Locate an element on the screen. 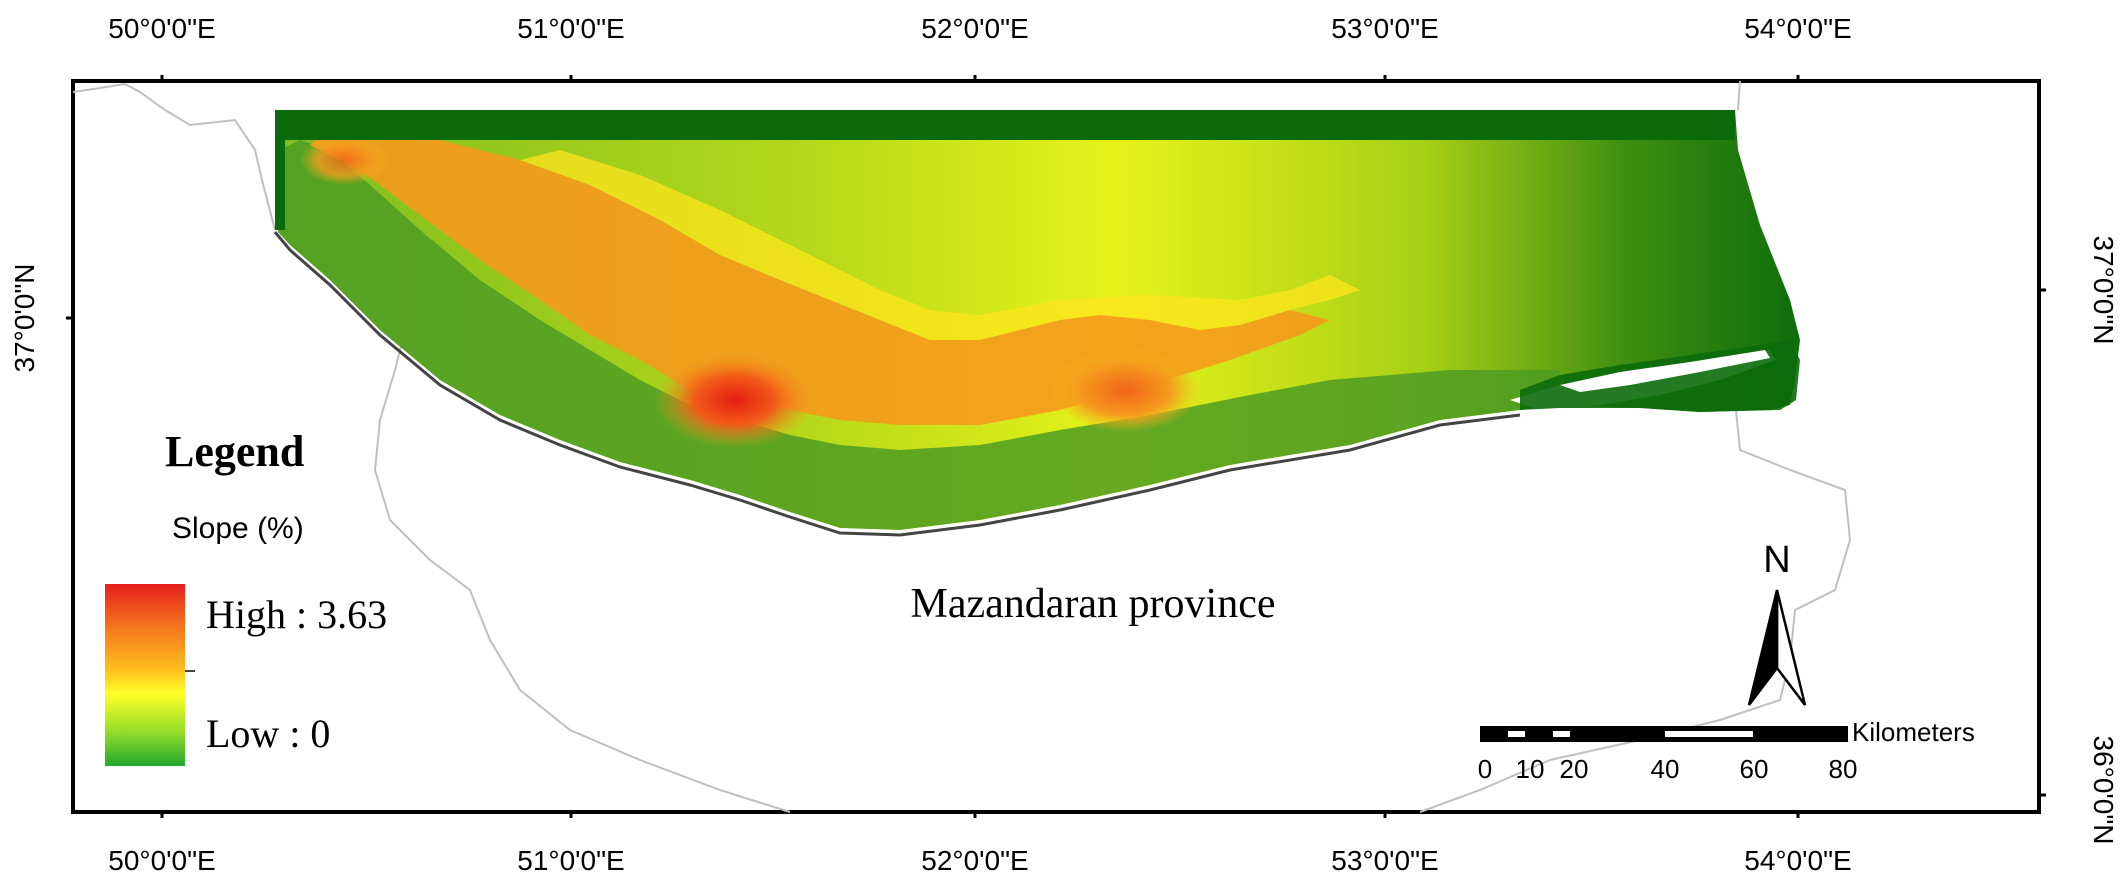  left-axis: 37°0'0"N is located at coordinates (41, 318).